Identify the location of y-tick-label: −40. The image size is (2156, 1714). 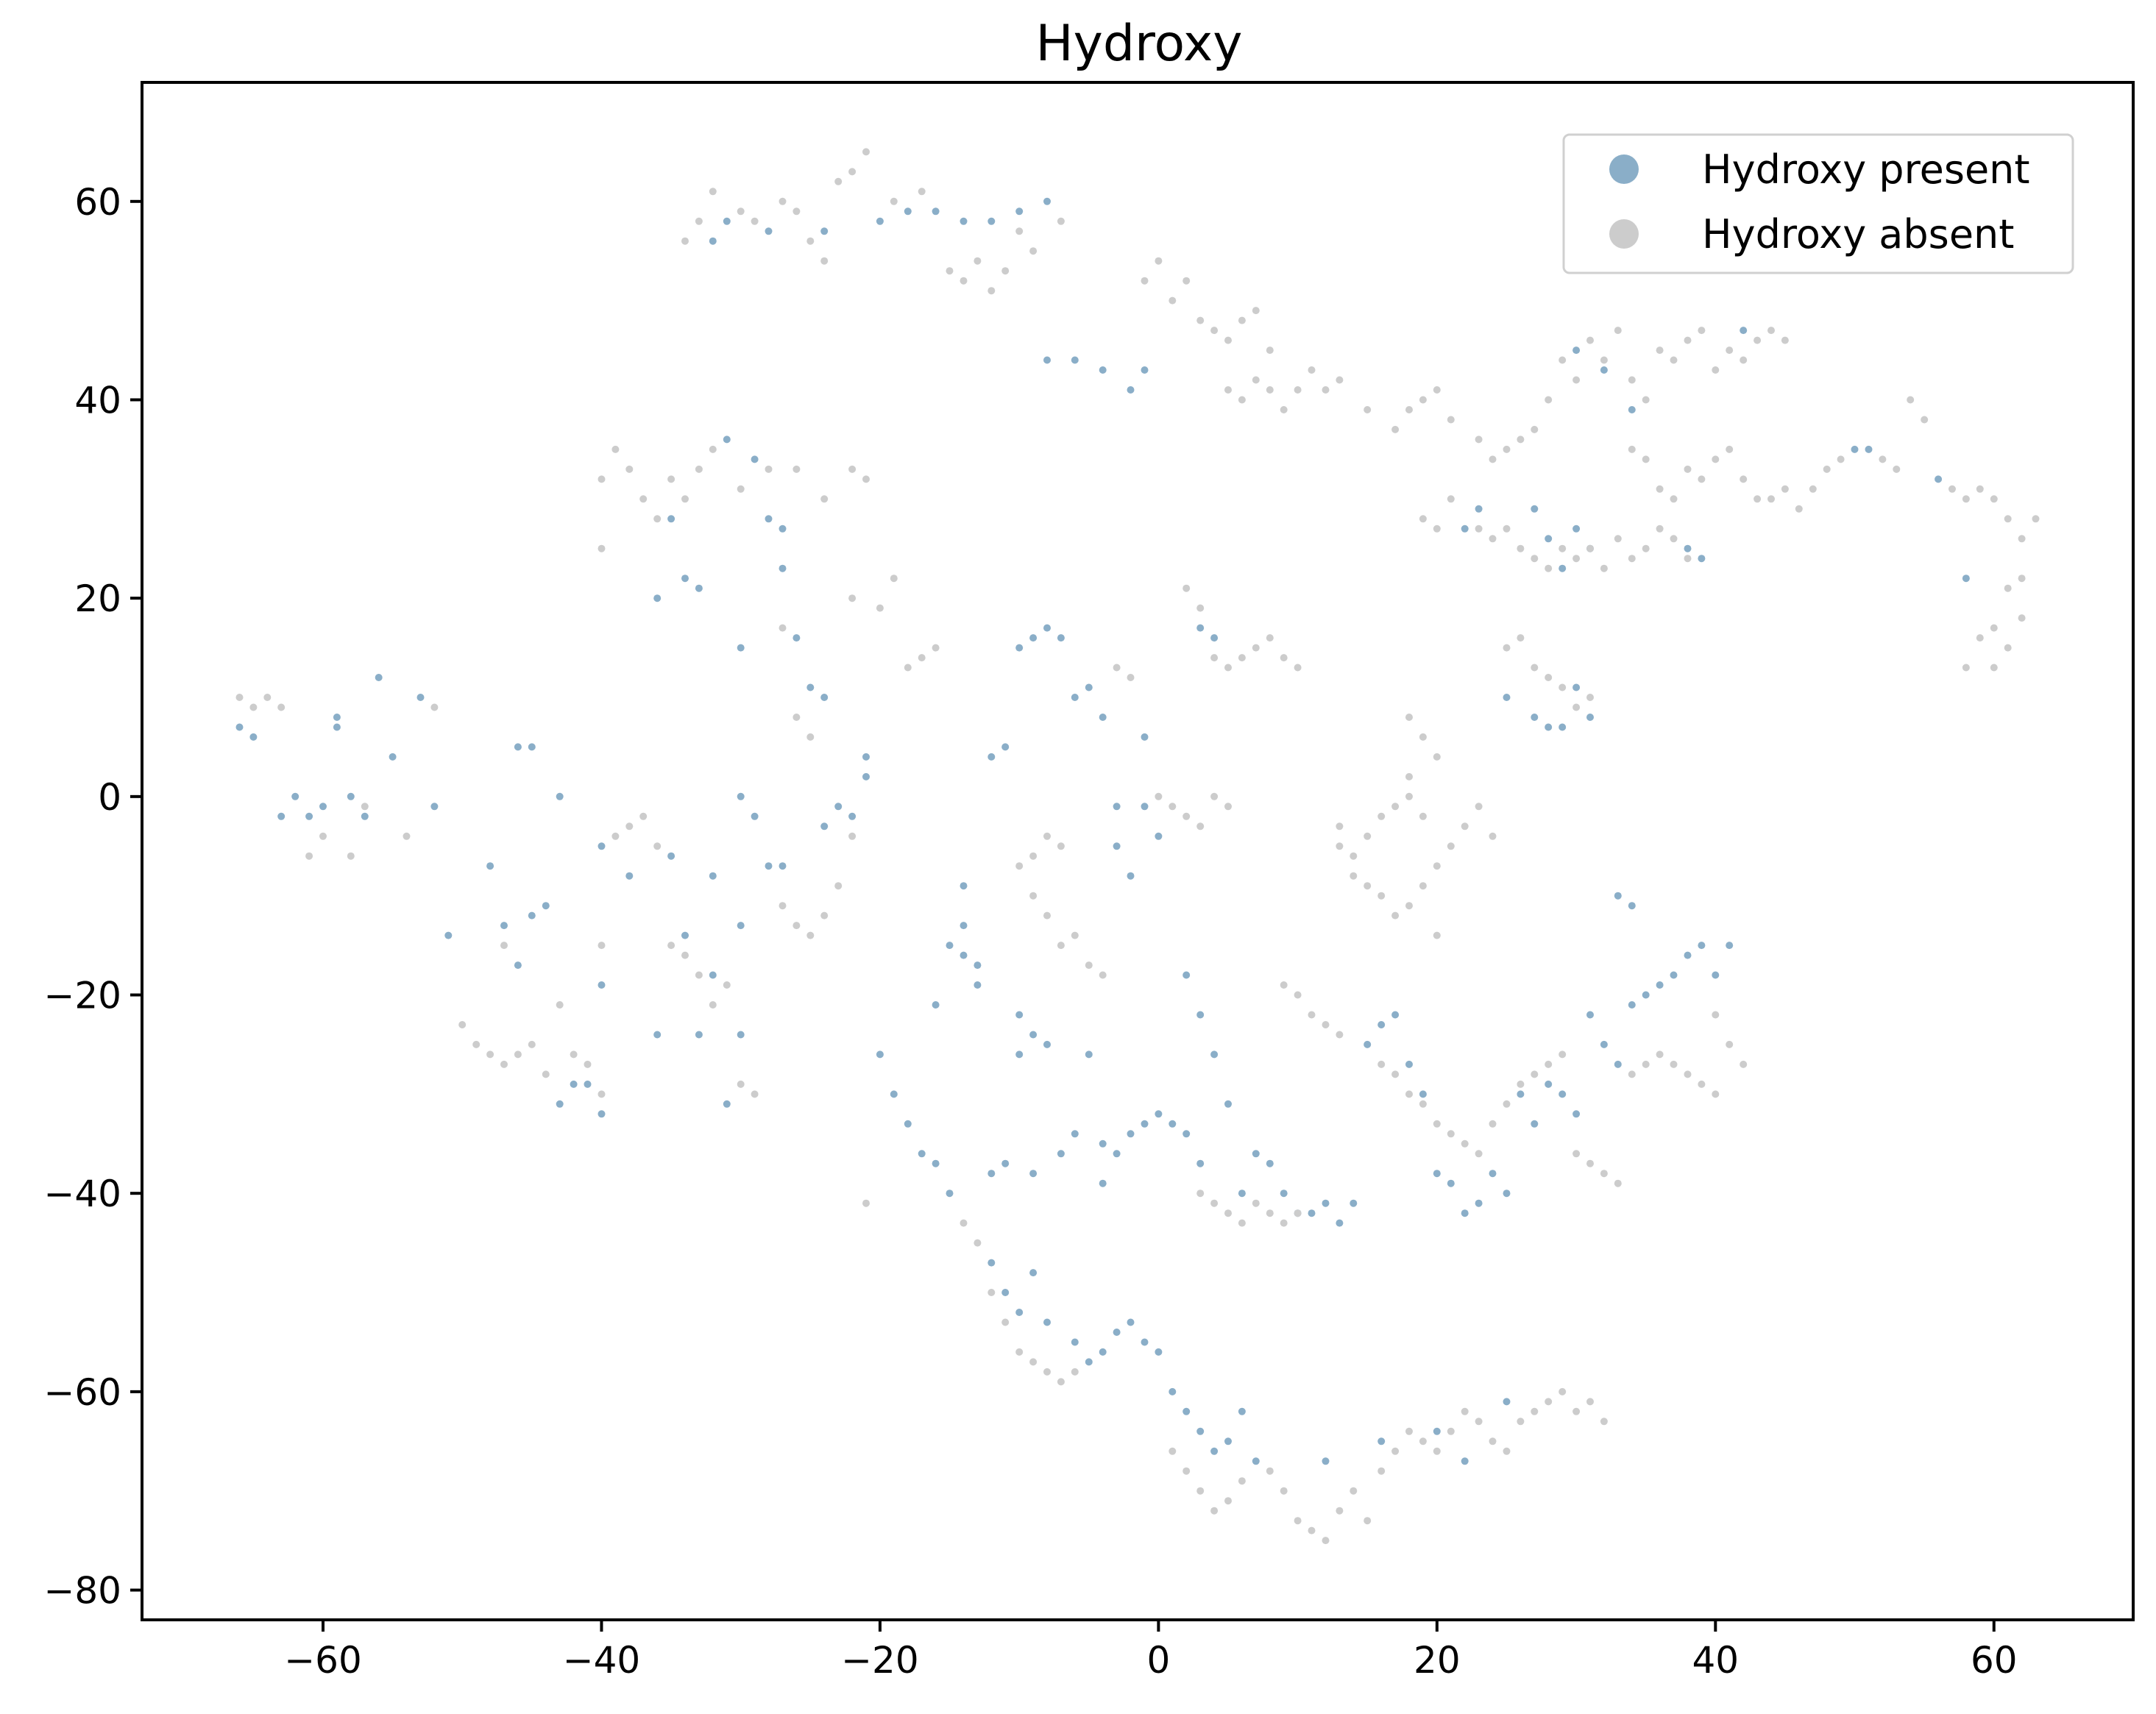
(82, 1194).